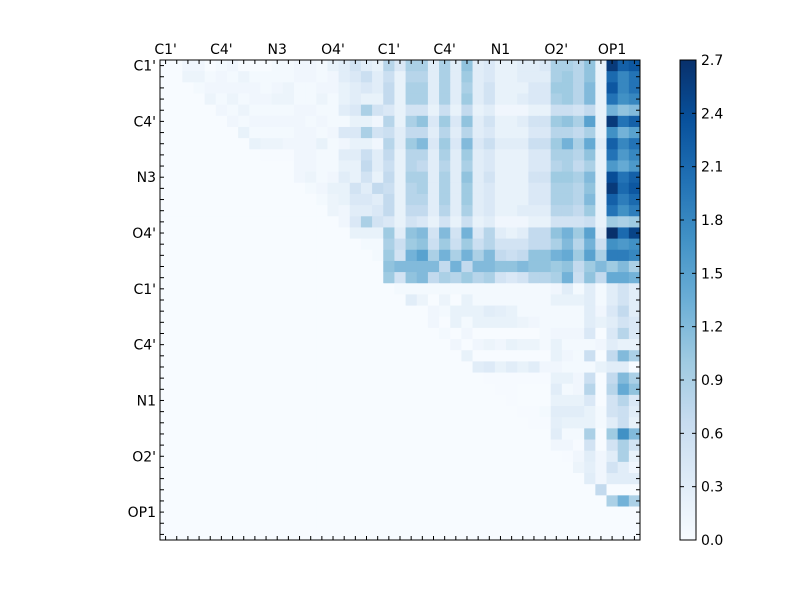  Describe the element at coordinates (712, 381) in the screenshot. I see `colorbar-tick-label: 0.9` at that location.